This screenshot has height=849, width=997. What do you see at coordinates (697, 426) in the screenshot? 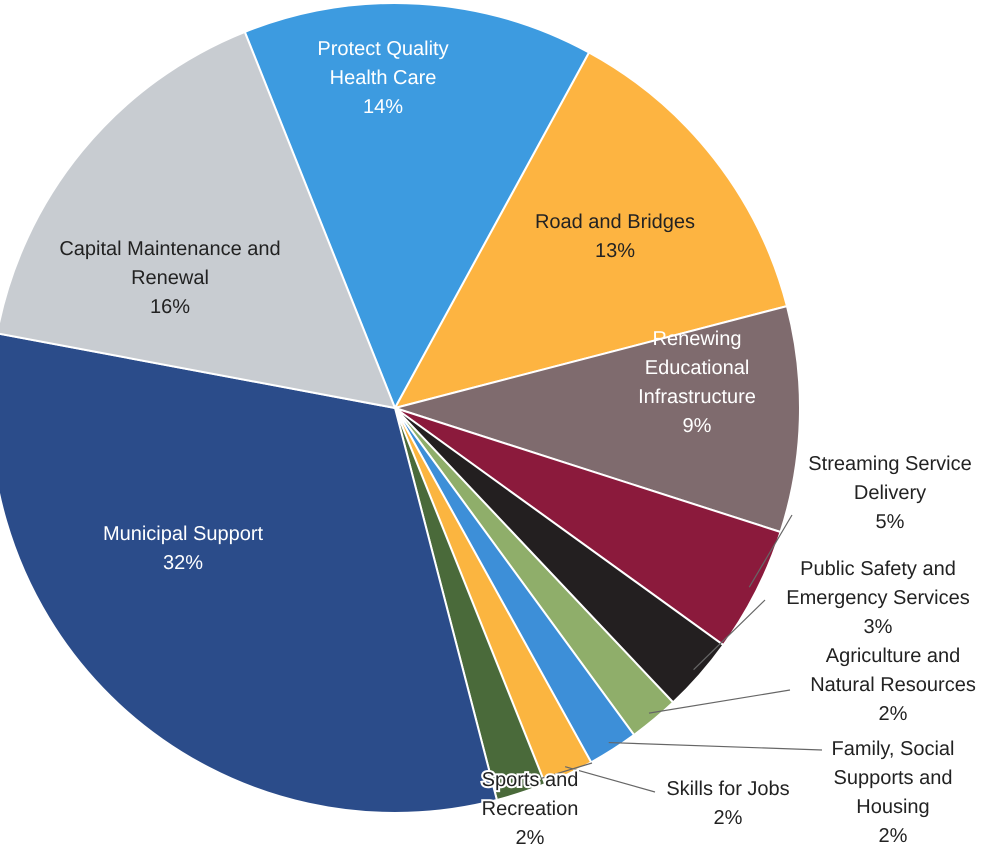
I see `data-label: 9%` at bounding box center [697, 426].